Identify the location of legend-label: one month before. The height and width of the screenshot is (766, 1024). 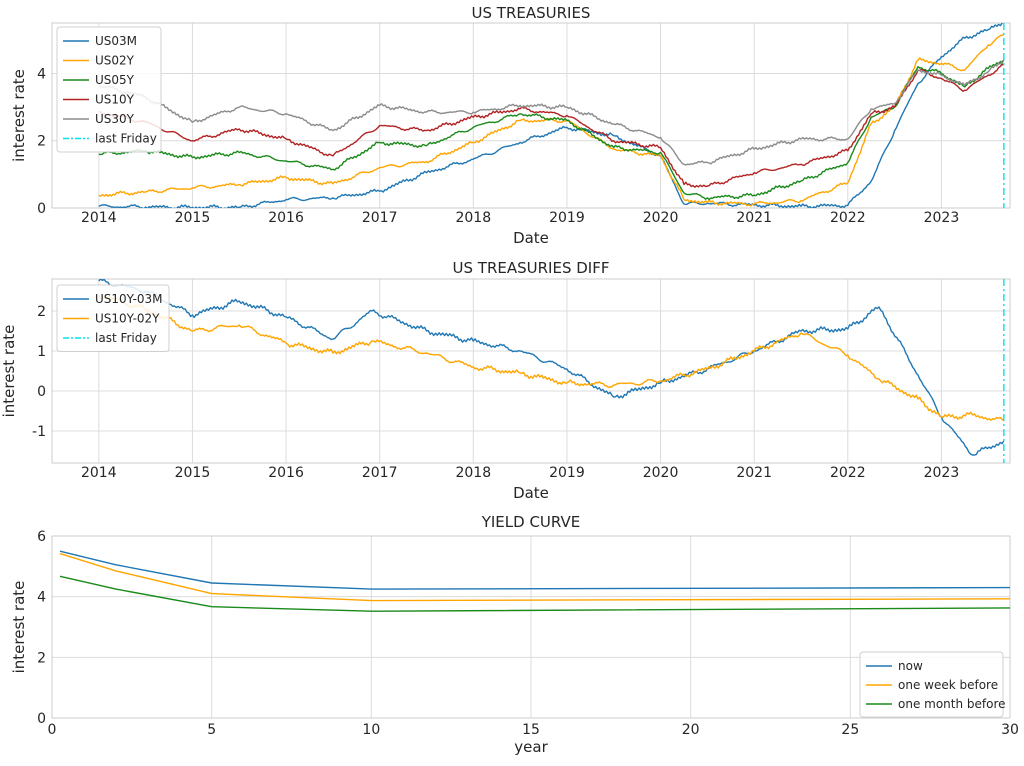
(952, 704).